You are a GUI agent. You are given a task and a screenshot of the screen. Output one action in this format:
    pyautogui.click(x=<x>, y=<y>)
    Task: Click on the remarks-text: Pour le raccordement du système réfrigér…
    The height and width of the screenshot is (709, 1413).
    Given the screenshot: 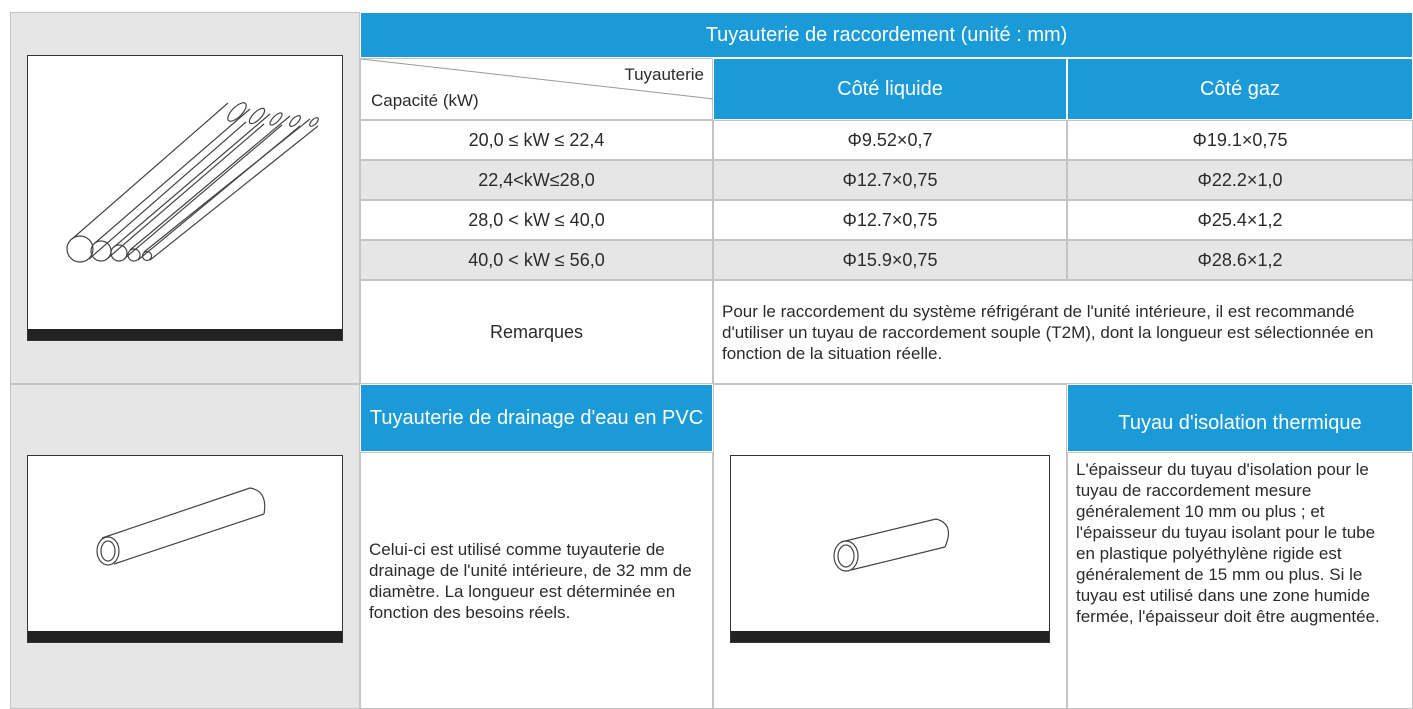 What is the action you would take?
    pyautogui.click(x=1063, y=332)
    